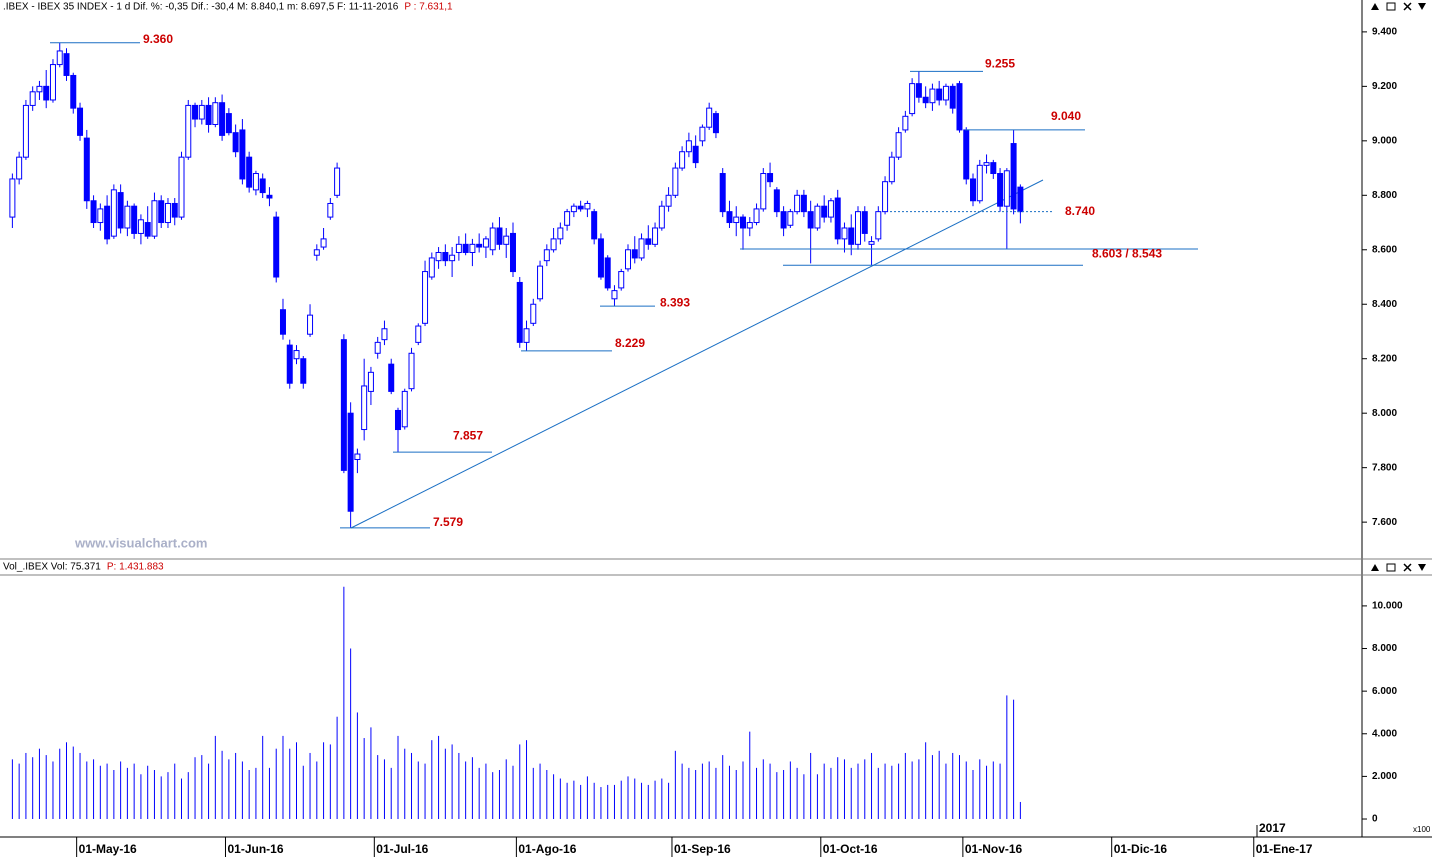 This screenshot has width=1432, height=857. Describe the element at coordinates (1080, 211) in the screenshot. I see `level-label: 8.740` at that location.